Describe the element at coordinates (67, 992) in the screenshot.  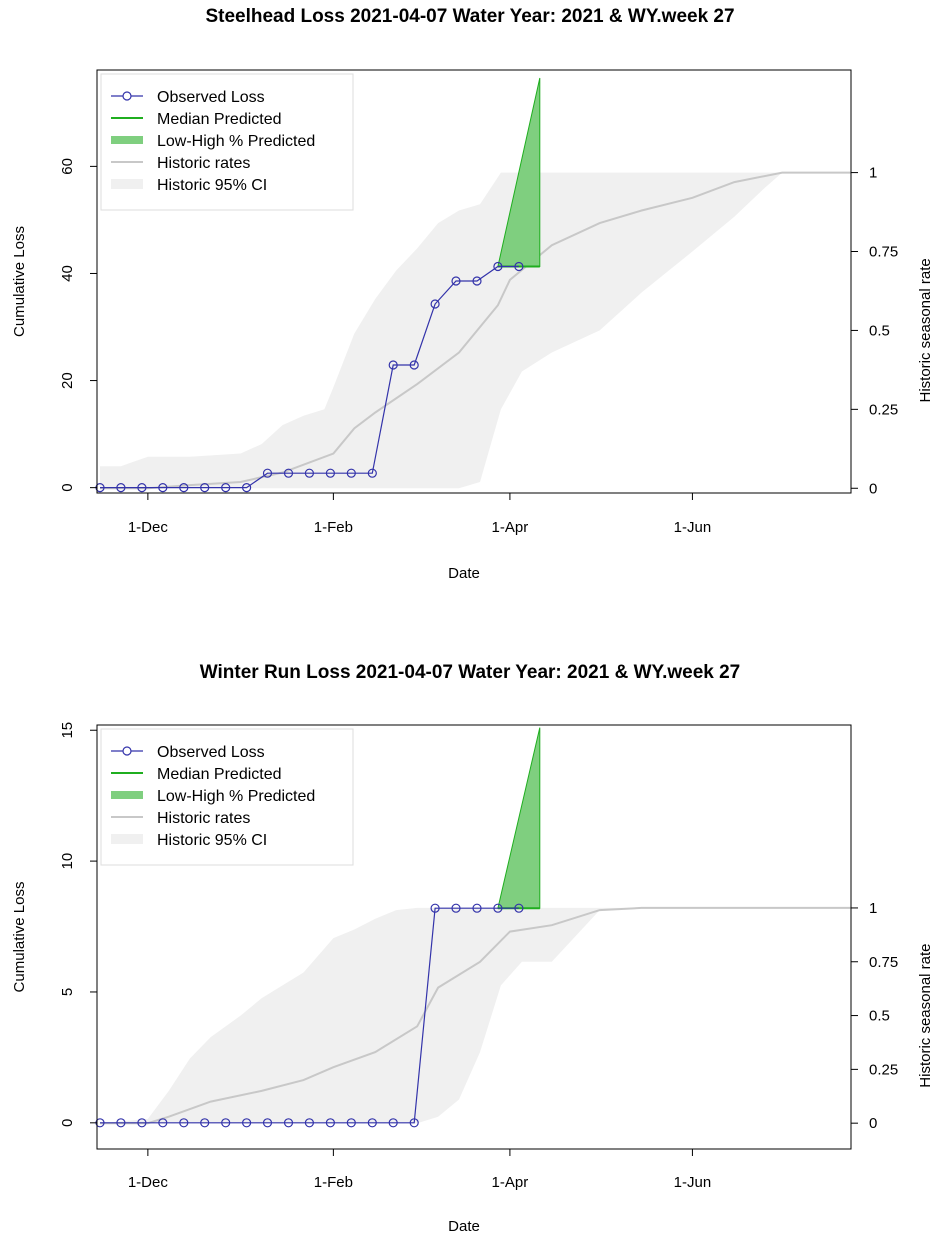
I see `y-tick-label: 5` at that location.